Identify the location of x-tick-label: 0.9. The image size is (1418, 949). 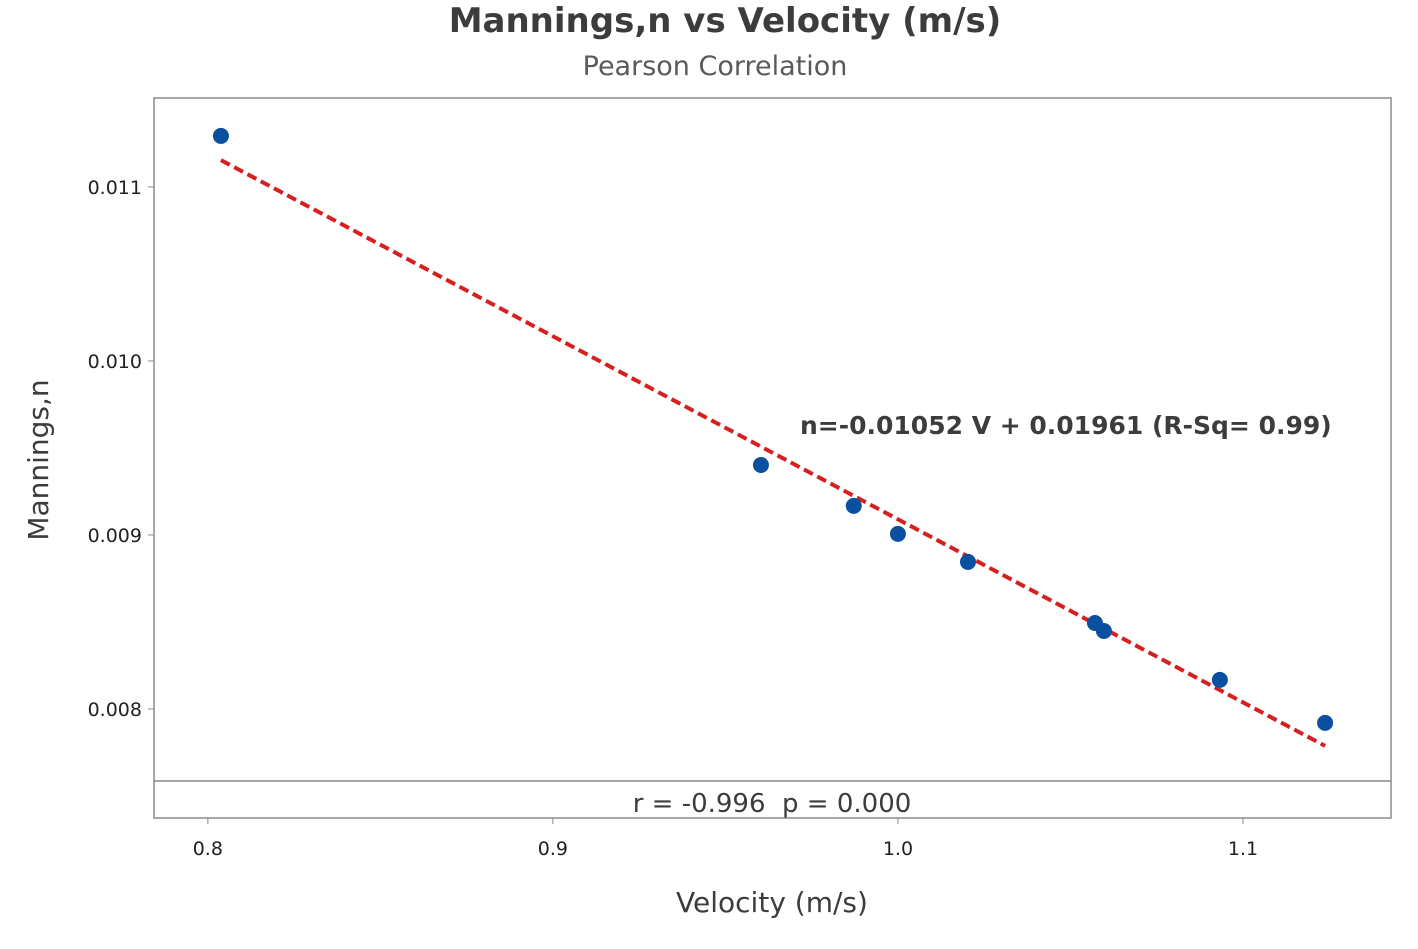
(553, 849).